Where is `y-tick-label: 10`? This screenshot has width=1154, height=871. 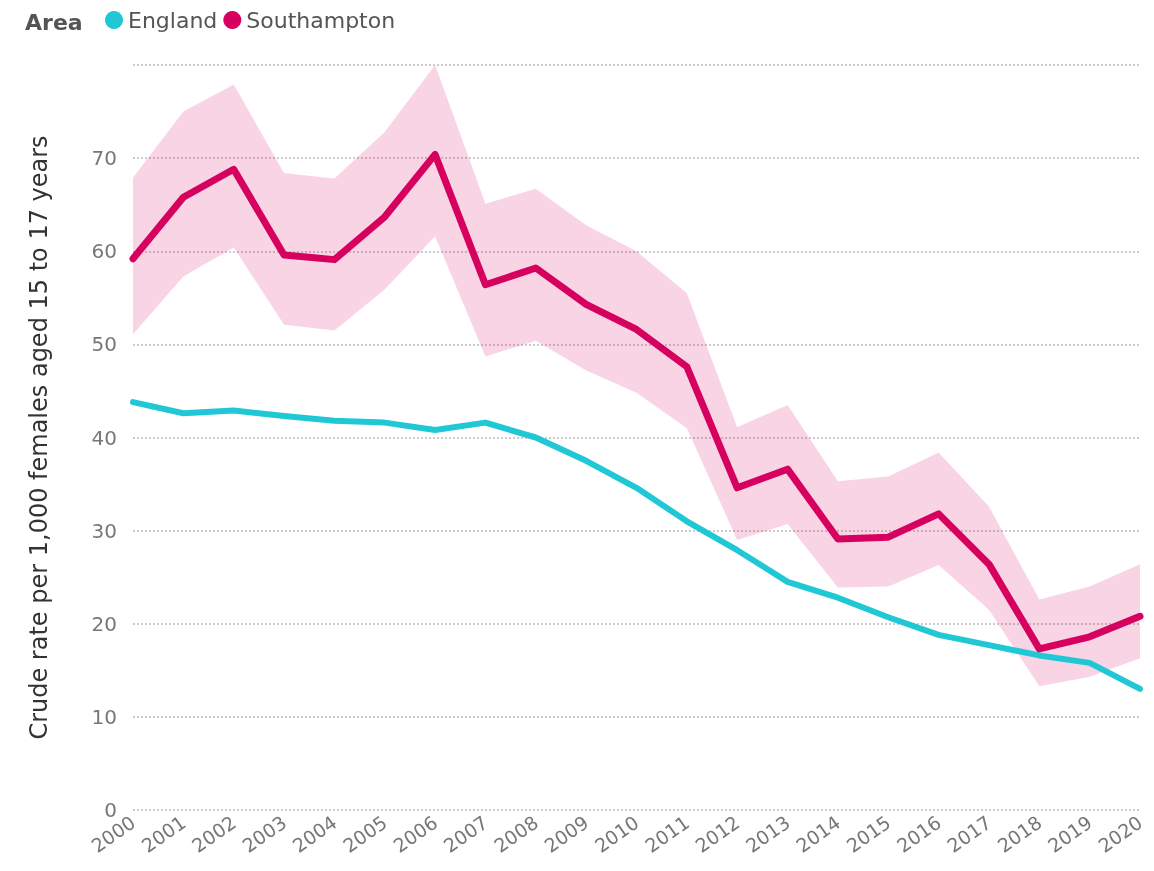 y-tick-label: 10 is located at coordinates (104, 716).